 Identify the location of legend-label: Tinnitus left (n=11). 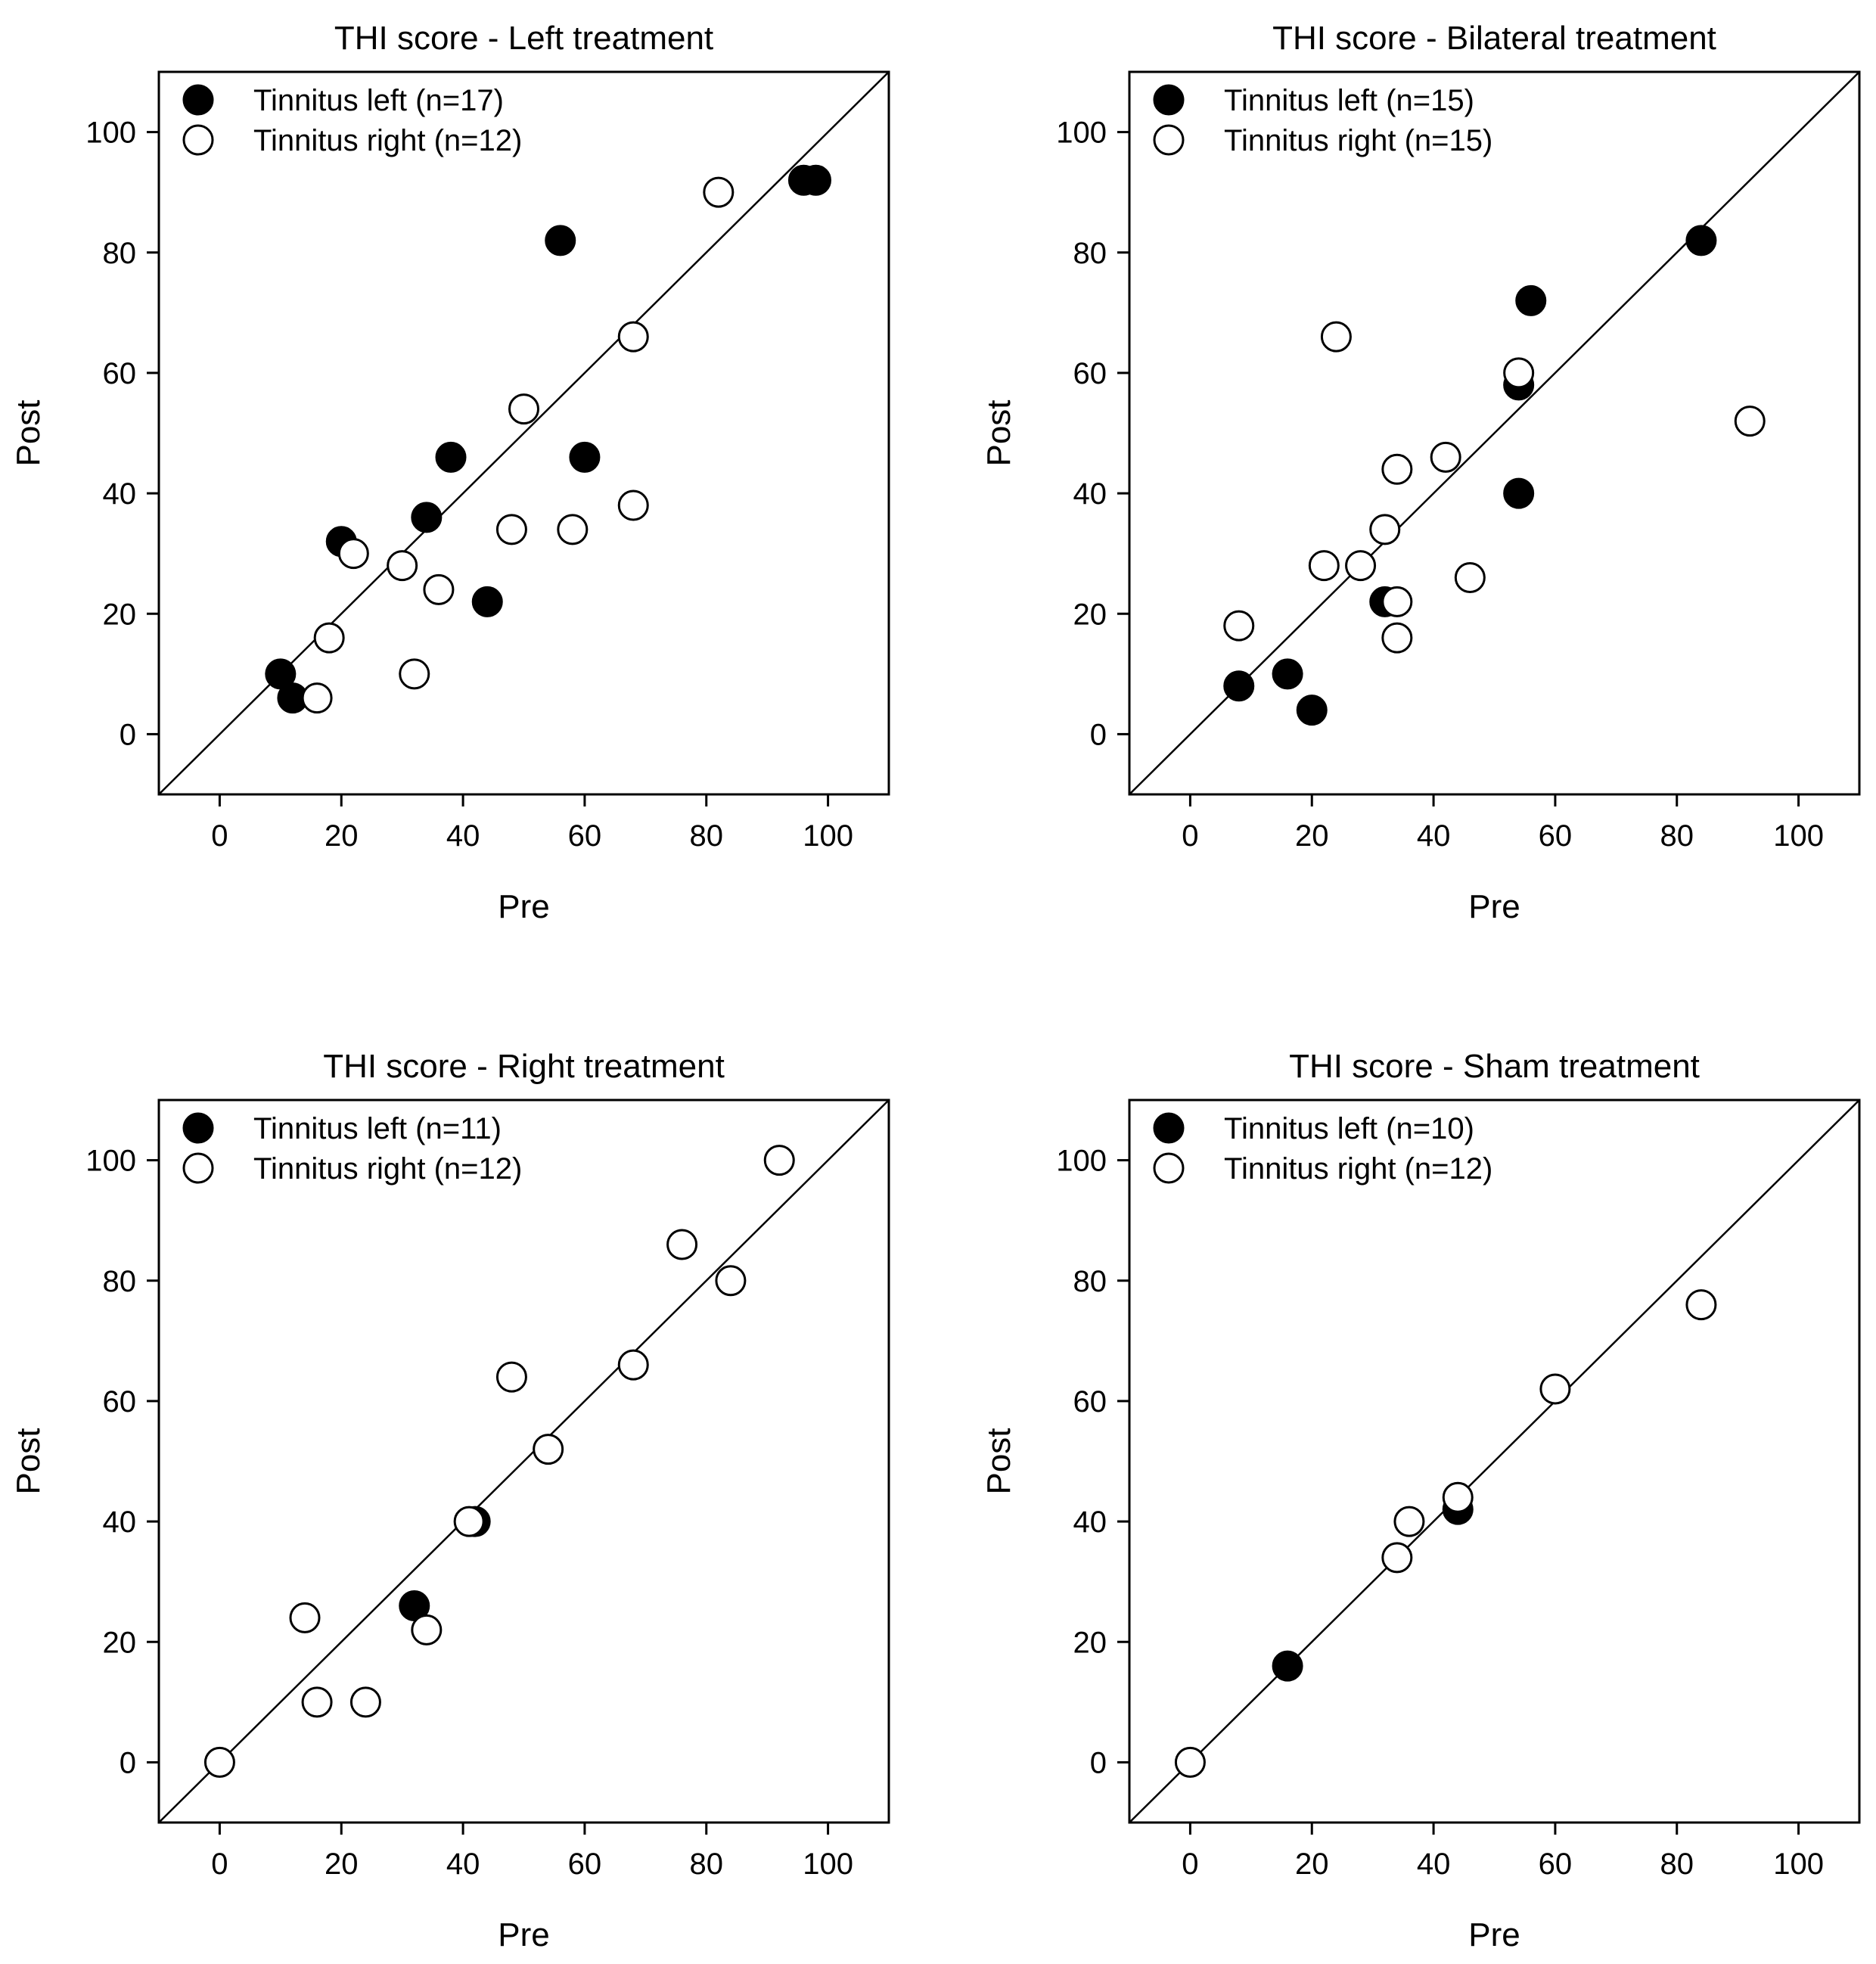
(378, 1129).